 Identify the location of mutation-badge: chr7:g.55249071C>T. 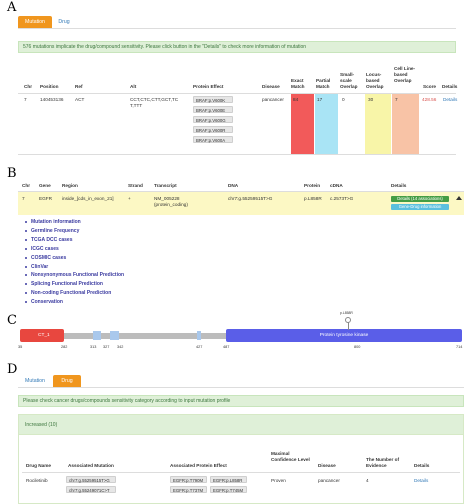
(91, 489).